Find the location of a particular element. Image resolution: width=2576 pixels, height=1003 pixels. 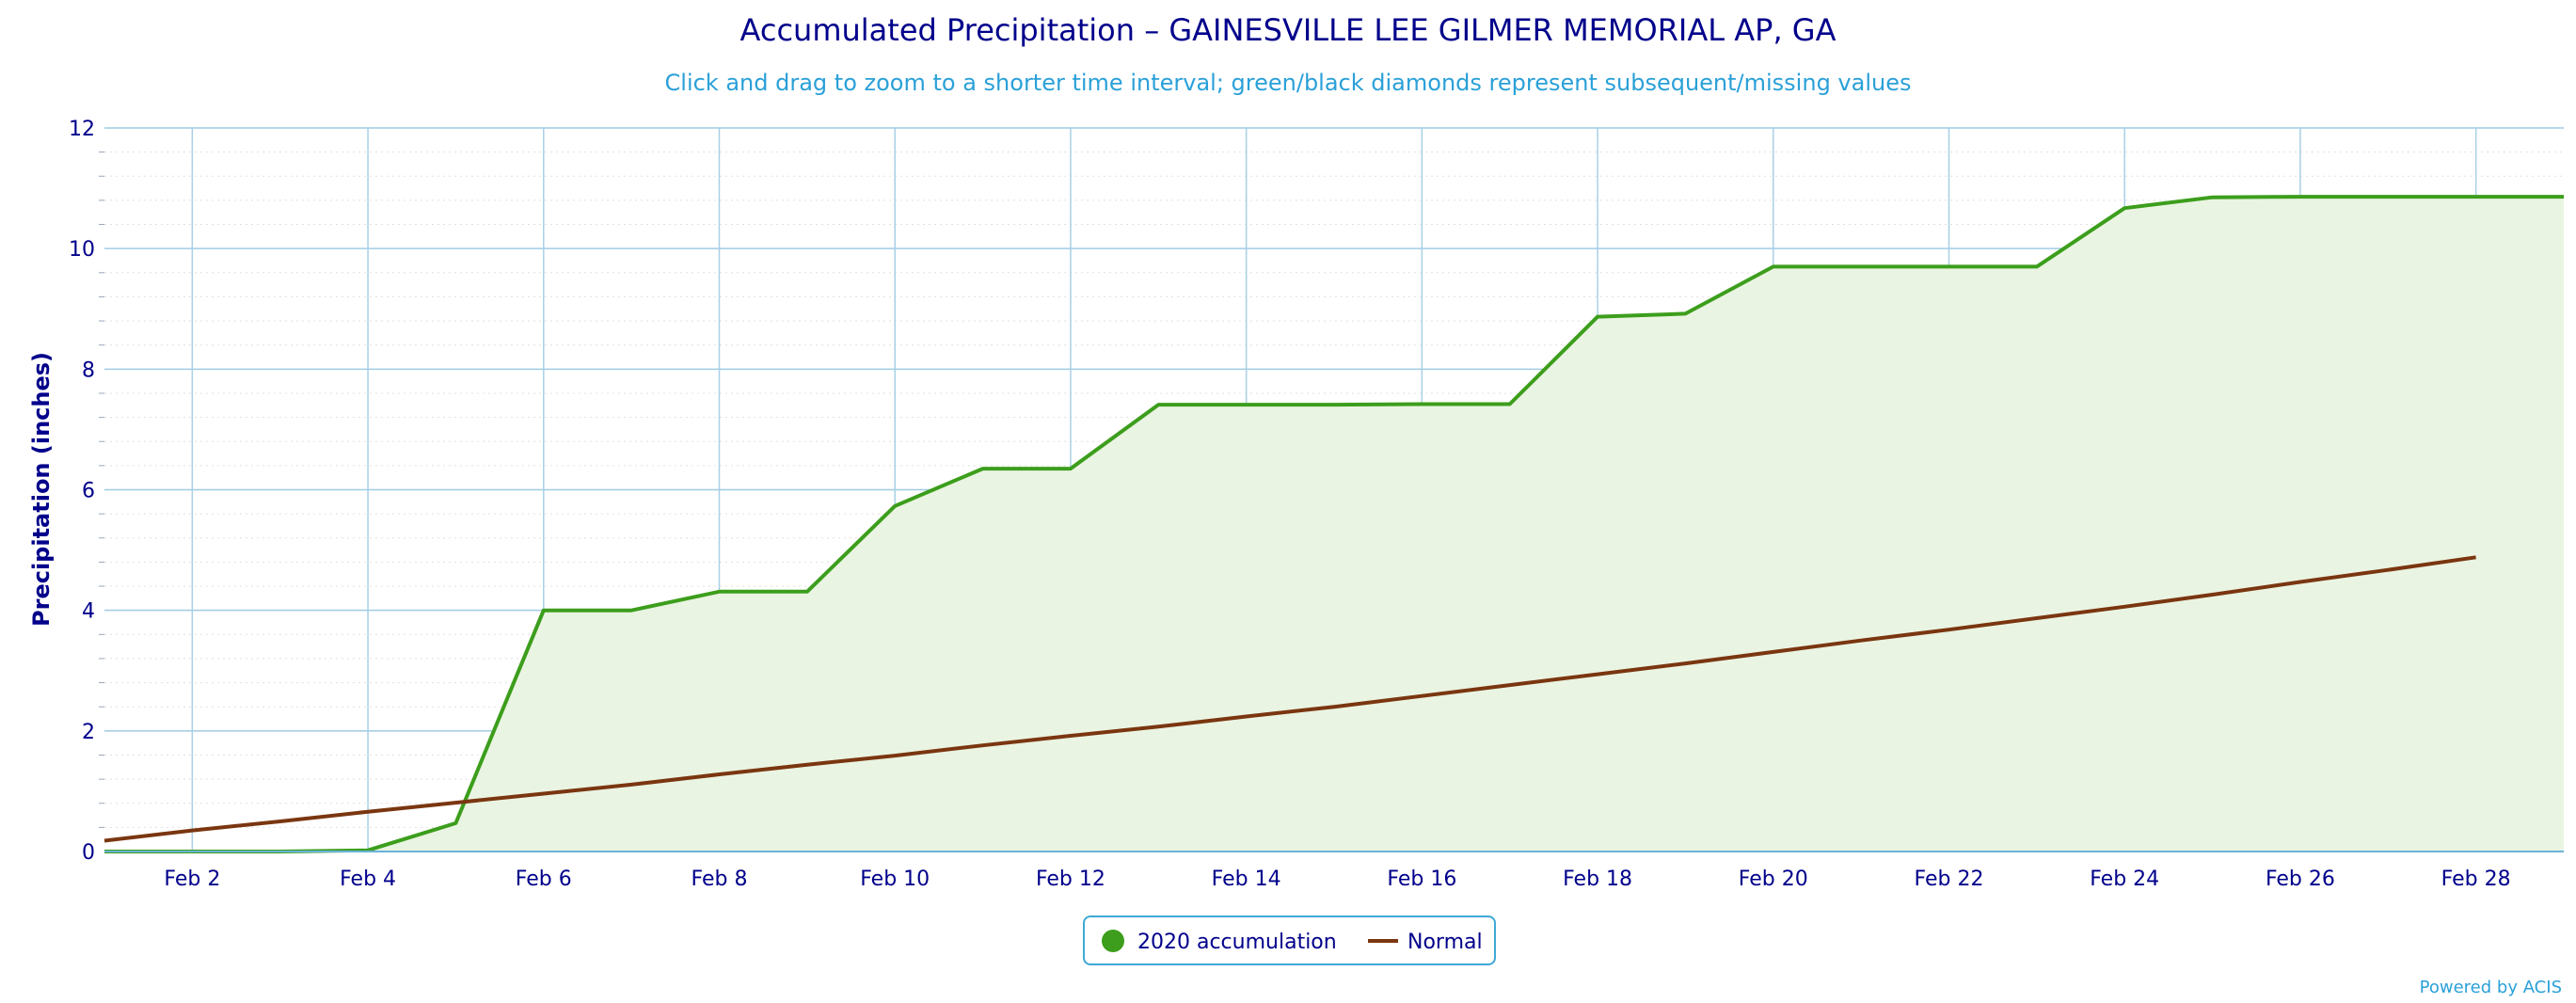

x-tick-label: Feb 22 is located at coordinates (1949, 879).